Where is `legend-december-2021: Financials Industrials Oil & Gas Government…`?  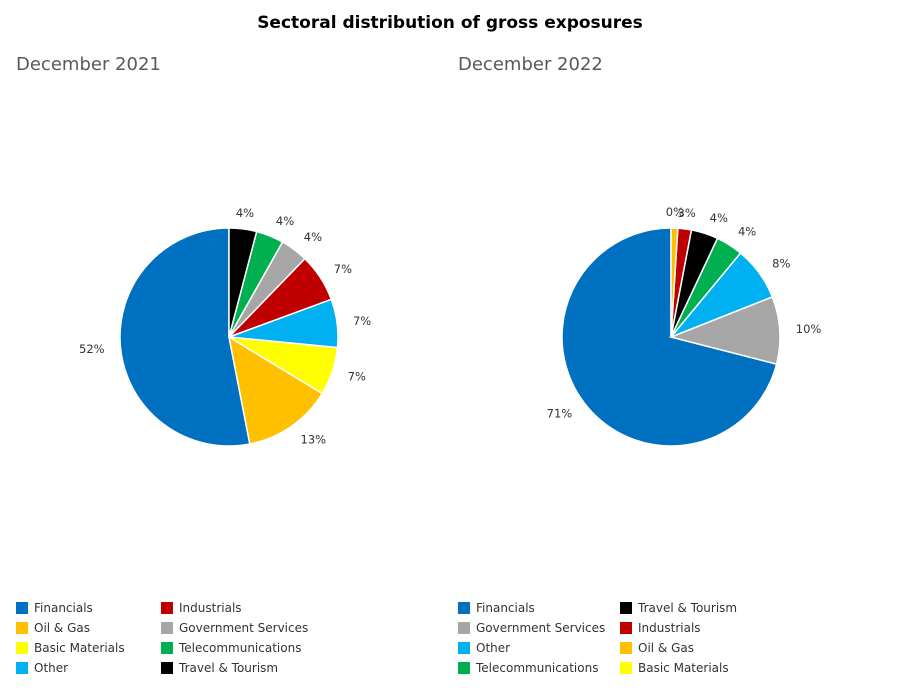
legend-december-2021: Financials Industrials Oil & Gas Government… is located at coordinates (176, 638).